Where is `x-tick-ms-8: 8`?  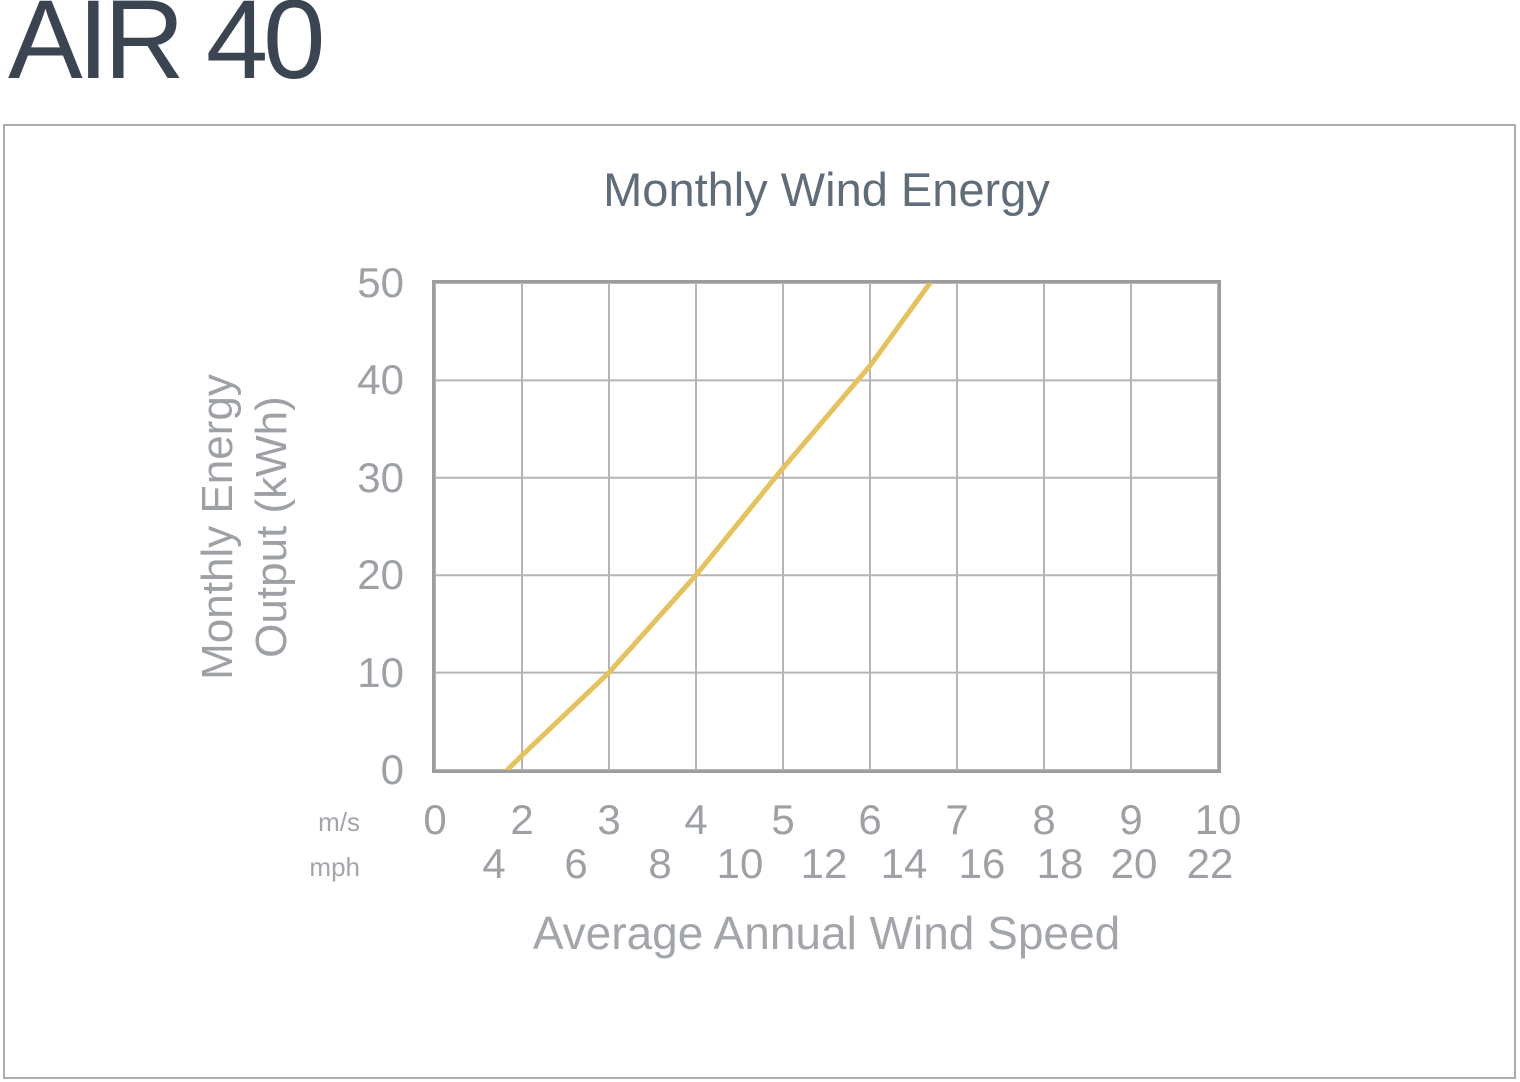 x-tick-ms-8: 8 is located at coordinates (1044, 819).